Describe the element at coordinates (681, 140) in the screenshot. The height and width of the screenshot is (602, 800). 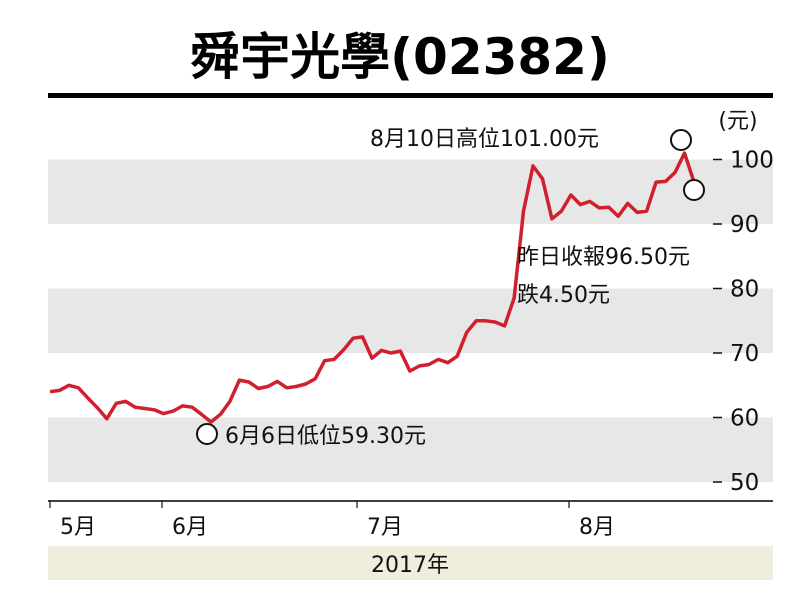
I see `high-marker` at that location.